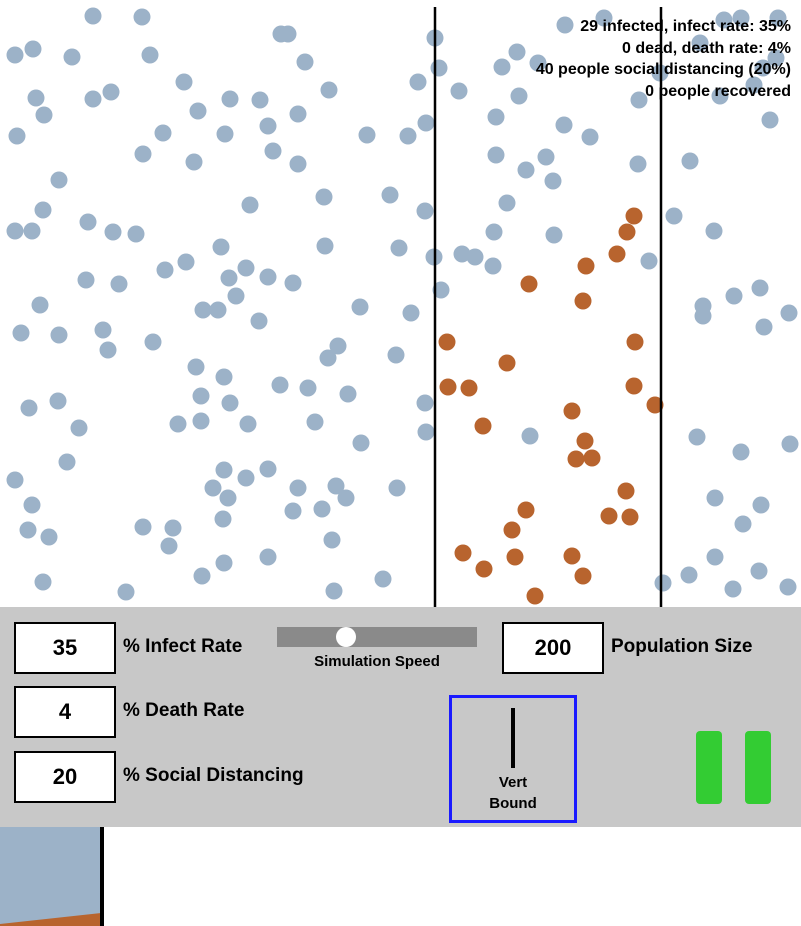 The image size is (801, 926). What do you see at coordinates (553, 648) in the screenshot?
I see `population-size-input: 200` at bounding box center [553, 648].